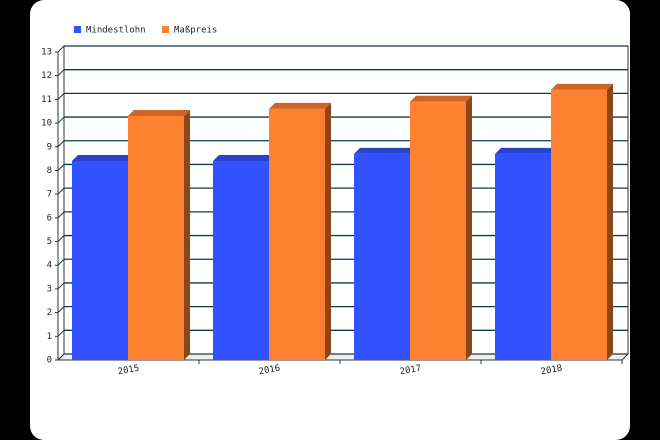  Describe the element at coordinates (49, 242) in the screenshot. I see `y-tick-label: 5` at that location.